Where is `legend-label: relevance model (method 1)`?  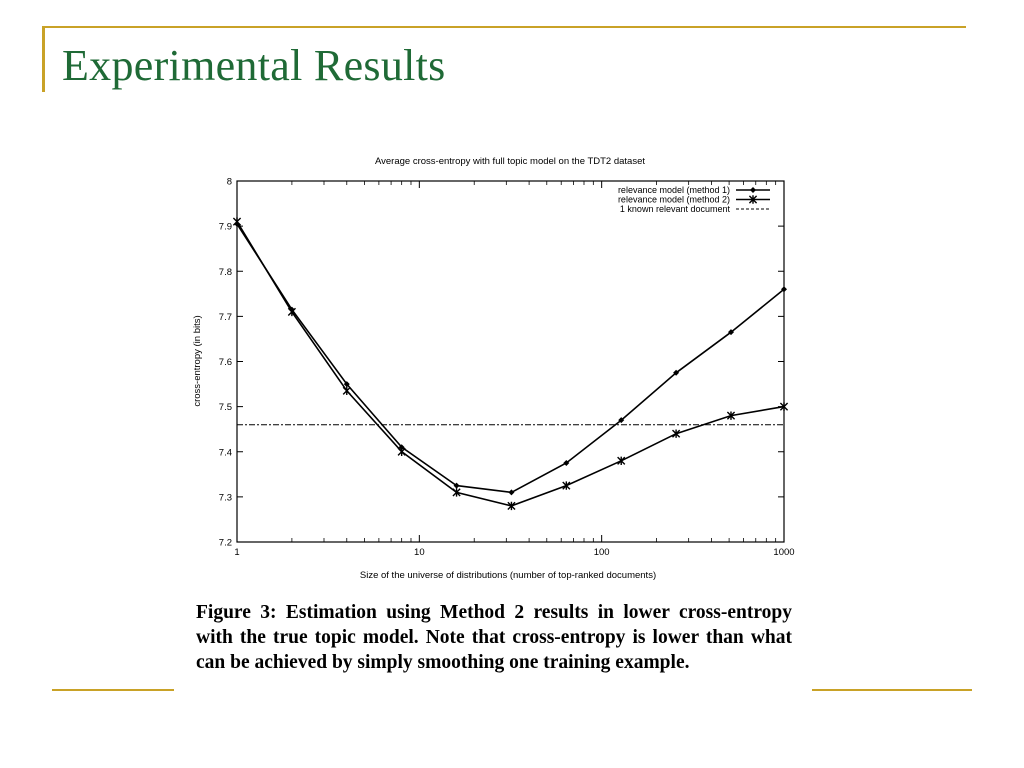
legend-label: relevance model (method 1) is located at coordinates (674, 190).